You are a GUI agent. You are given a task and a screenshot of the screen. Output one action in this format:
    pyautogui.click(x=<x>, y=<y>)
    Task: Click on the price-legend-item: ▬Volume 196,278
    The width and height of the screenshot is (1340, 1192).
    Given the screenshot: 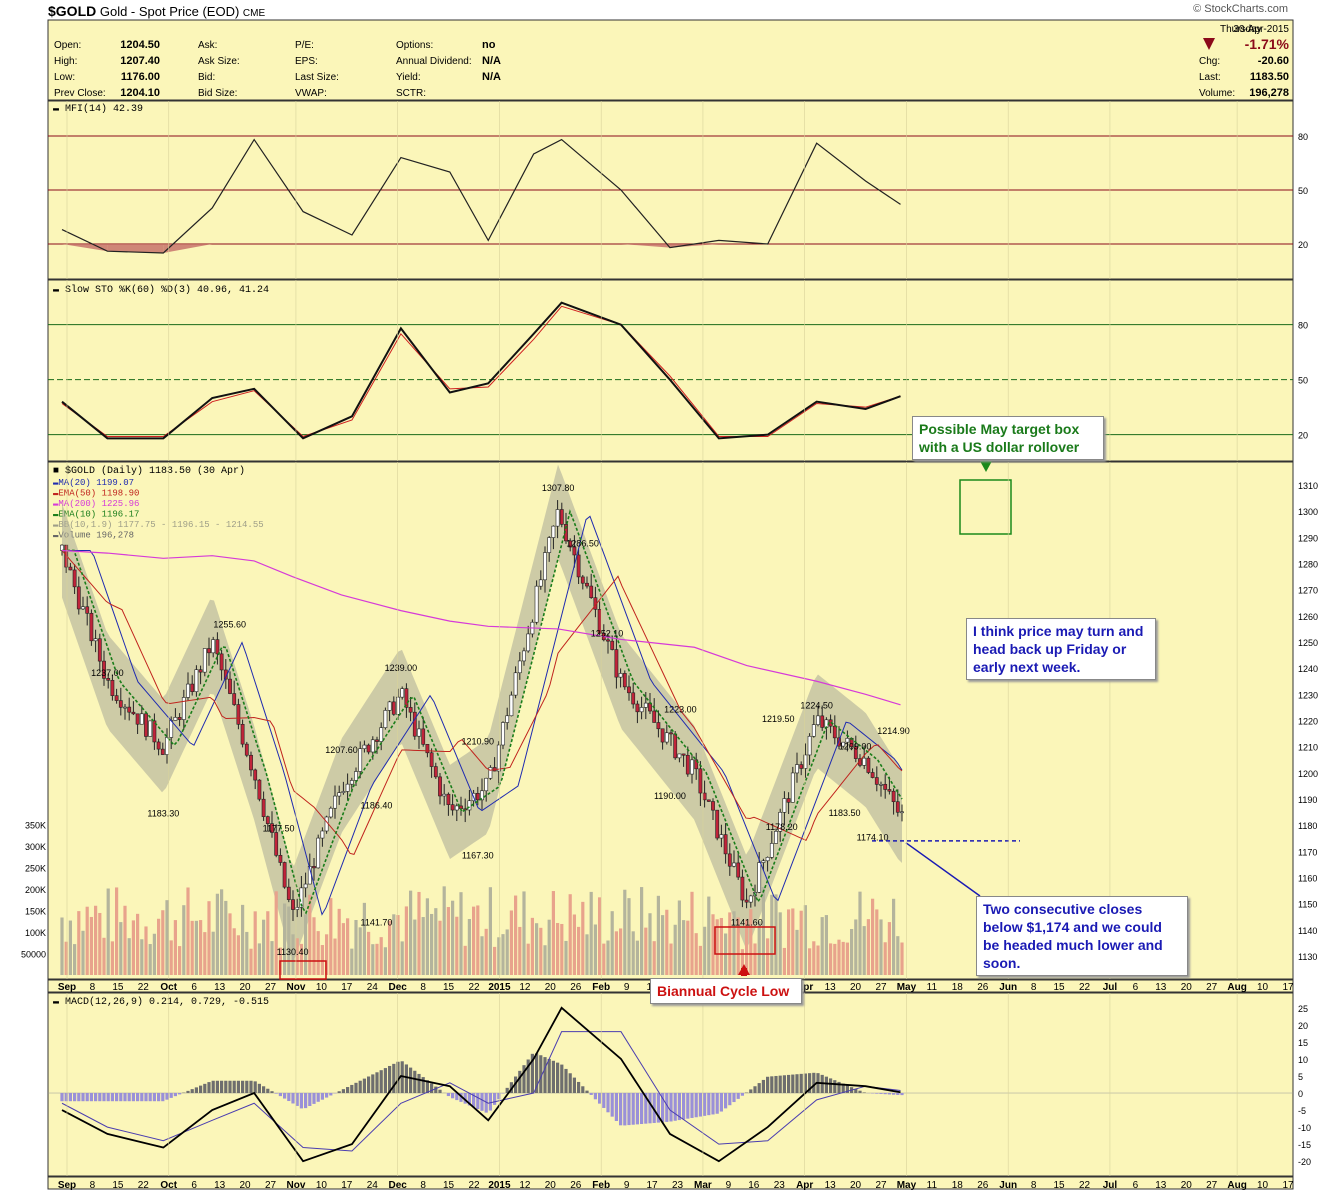 What is the action you would take?
    pyautogui.click(x=93, y=536)
    